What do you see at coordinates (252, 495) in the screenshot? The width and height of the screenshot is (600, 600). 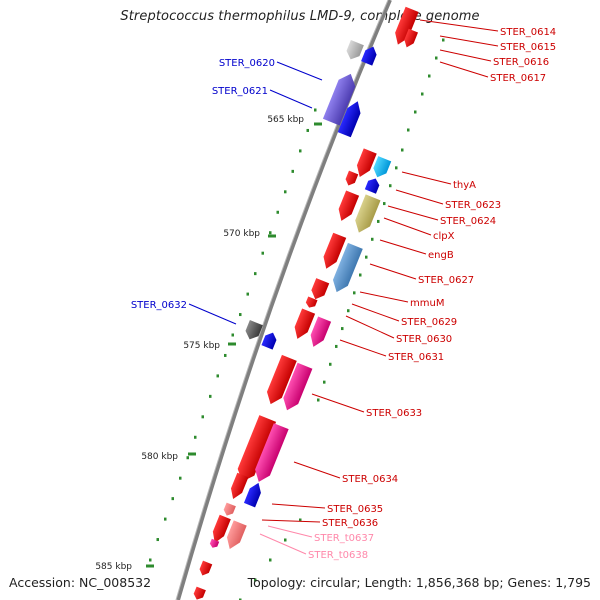 I see `gene-ster-0635b` at bounding box center [252, 495].